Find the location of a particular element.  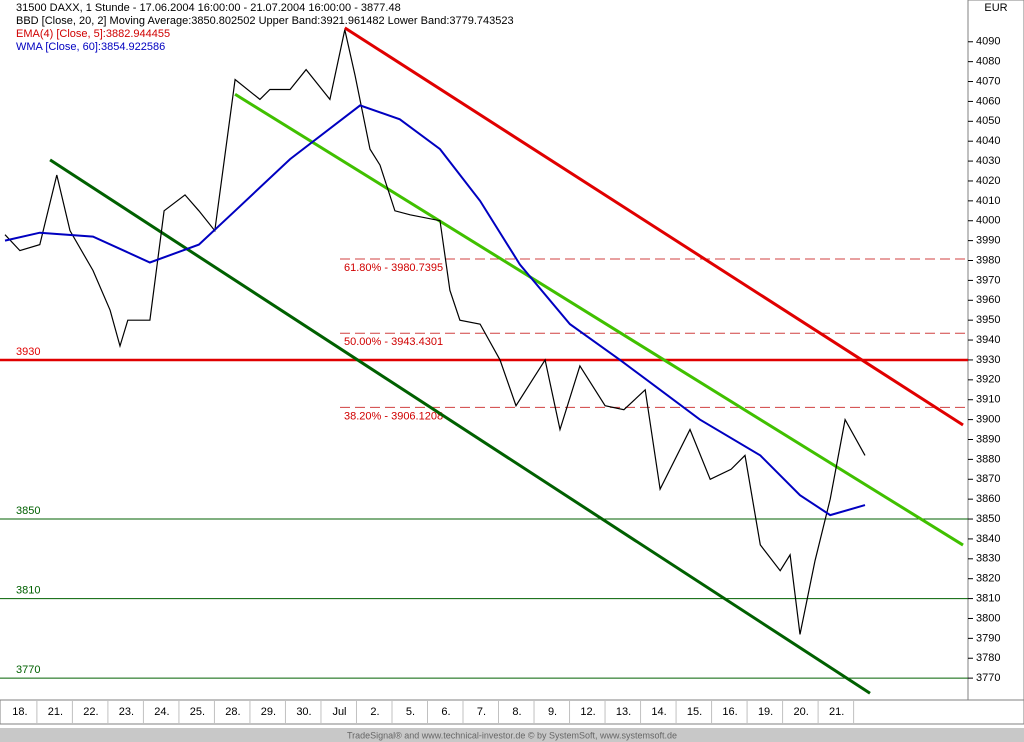

y-tick-label: 3810 is located at coordinates (988, 598).